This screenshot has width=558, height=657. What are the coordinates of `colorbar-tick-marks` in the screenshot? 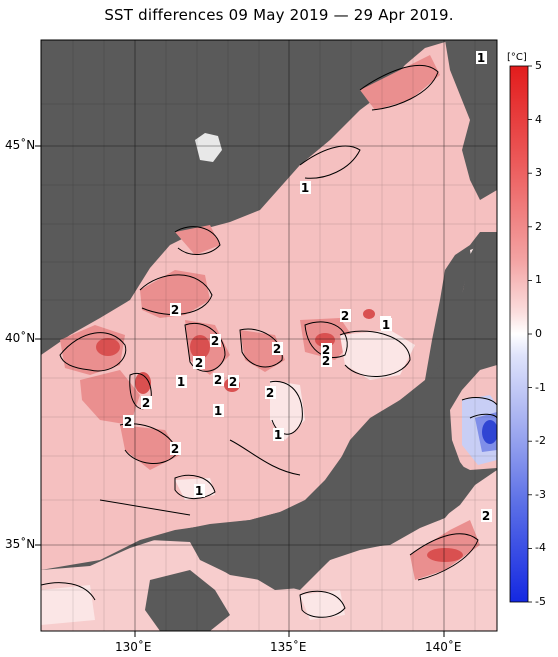 It's located at (530, 334).